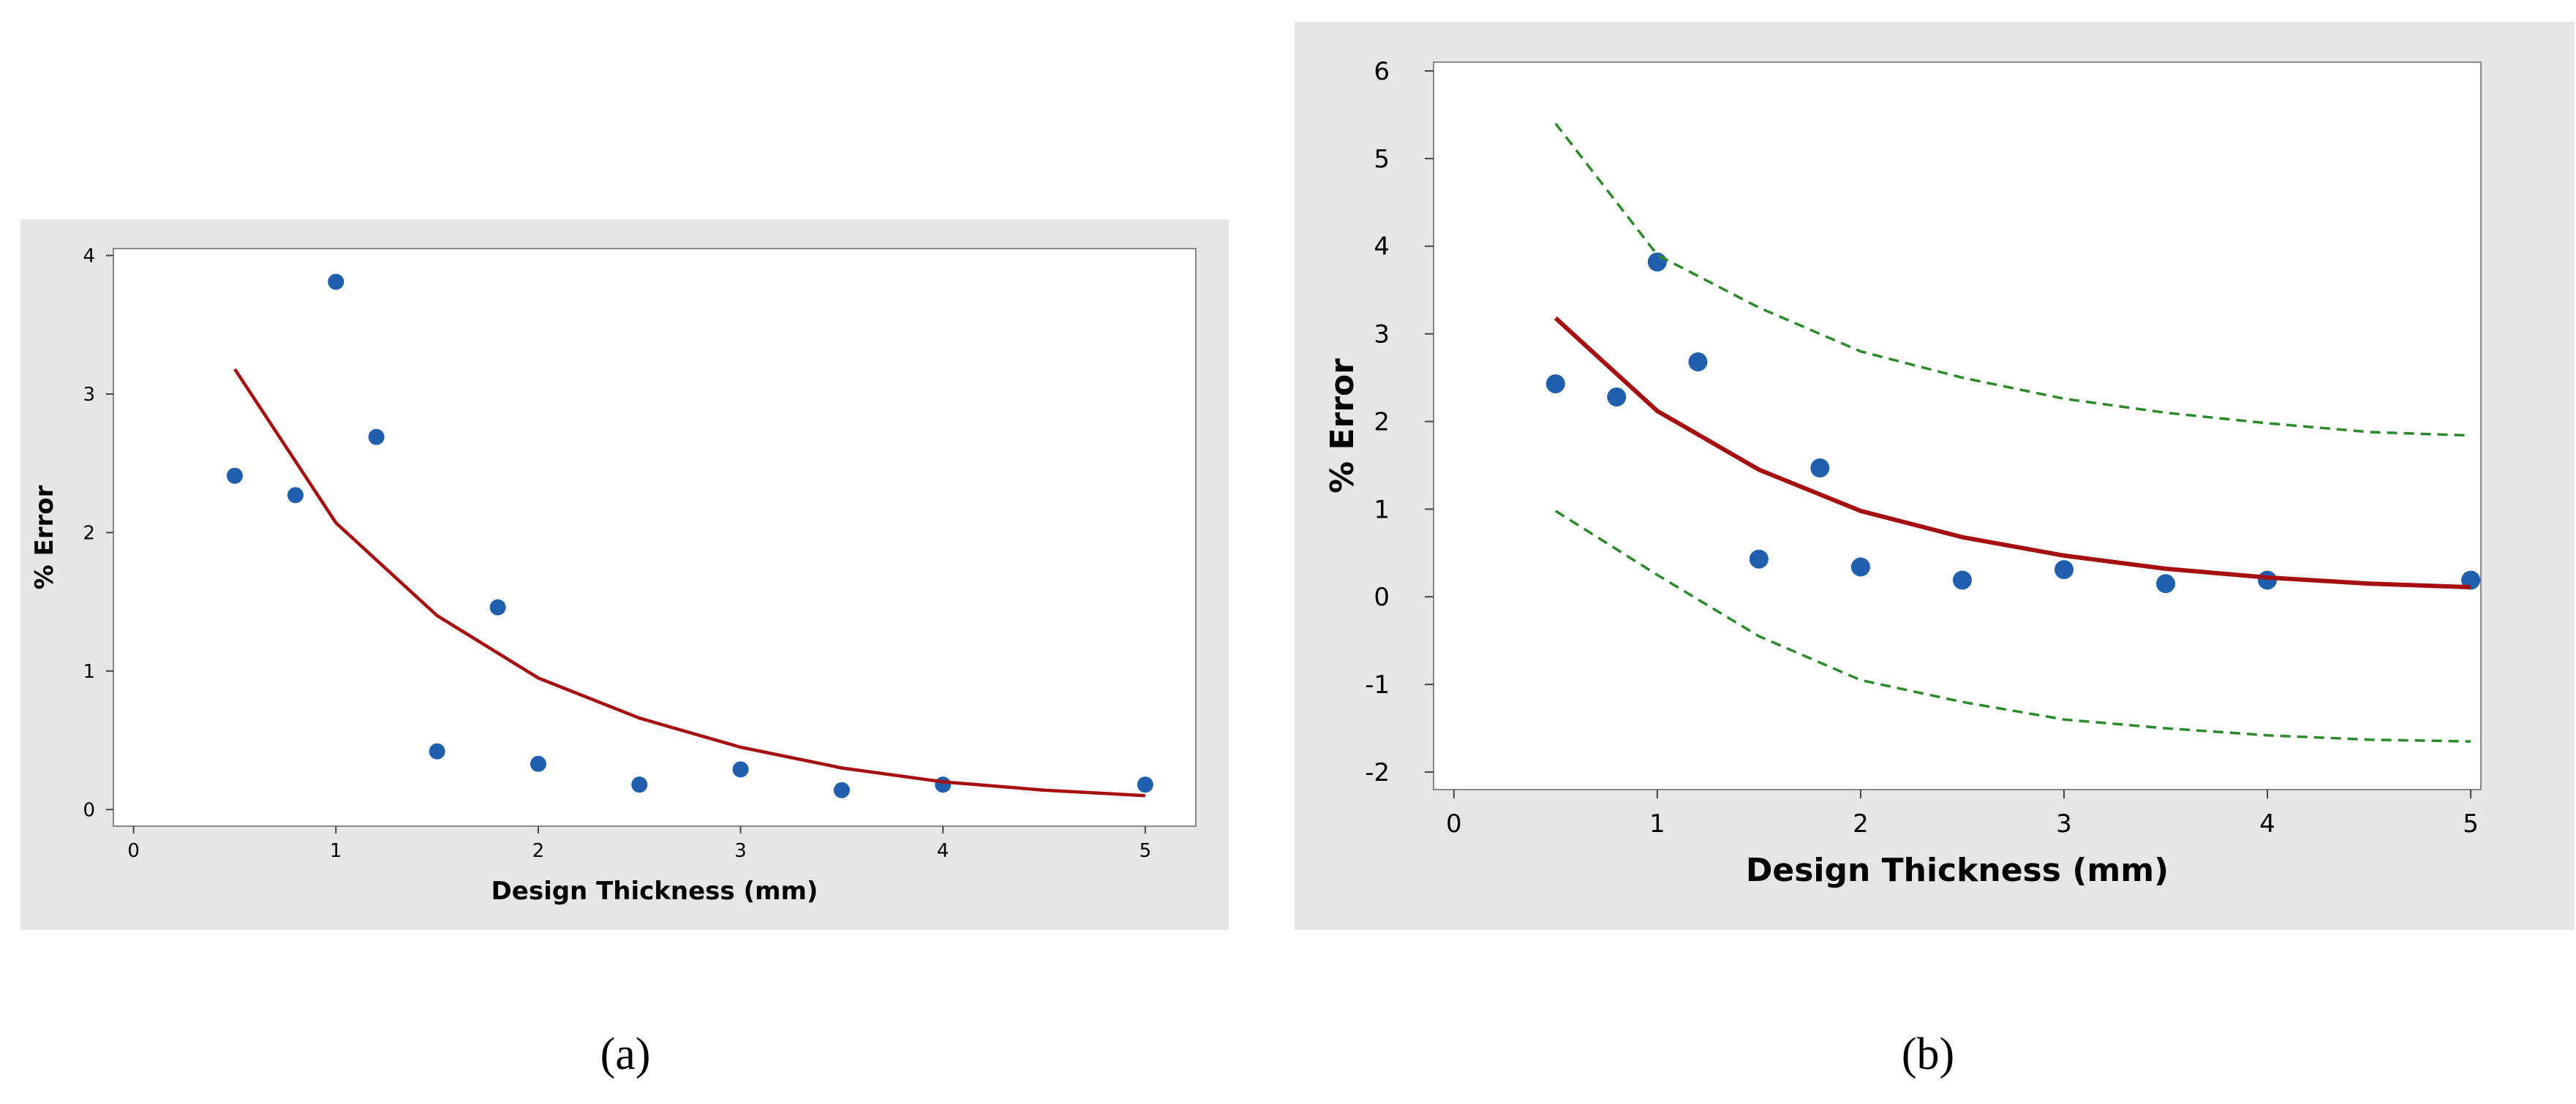 The width and height of the screenshot is (2576, 1104). What do you see at coordinates (1382, 71) in the screenshot?
I see `y-tick-label: 6` at bounding box center [1382, 71].